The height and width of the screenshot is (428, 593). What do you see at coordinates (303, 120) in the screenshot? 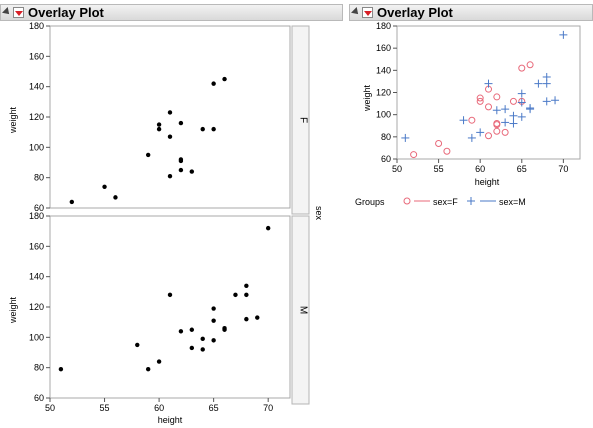
I see `group-strip-f-label: F` at bounding box center [303, 120].